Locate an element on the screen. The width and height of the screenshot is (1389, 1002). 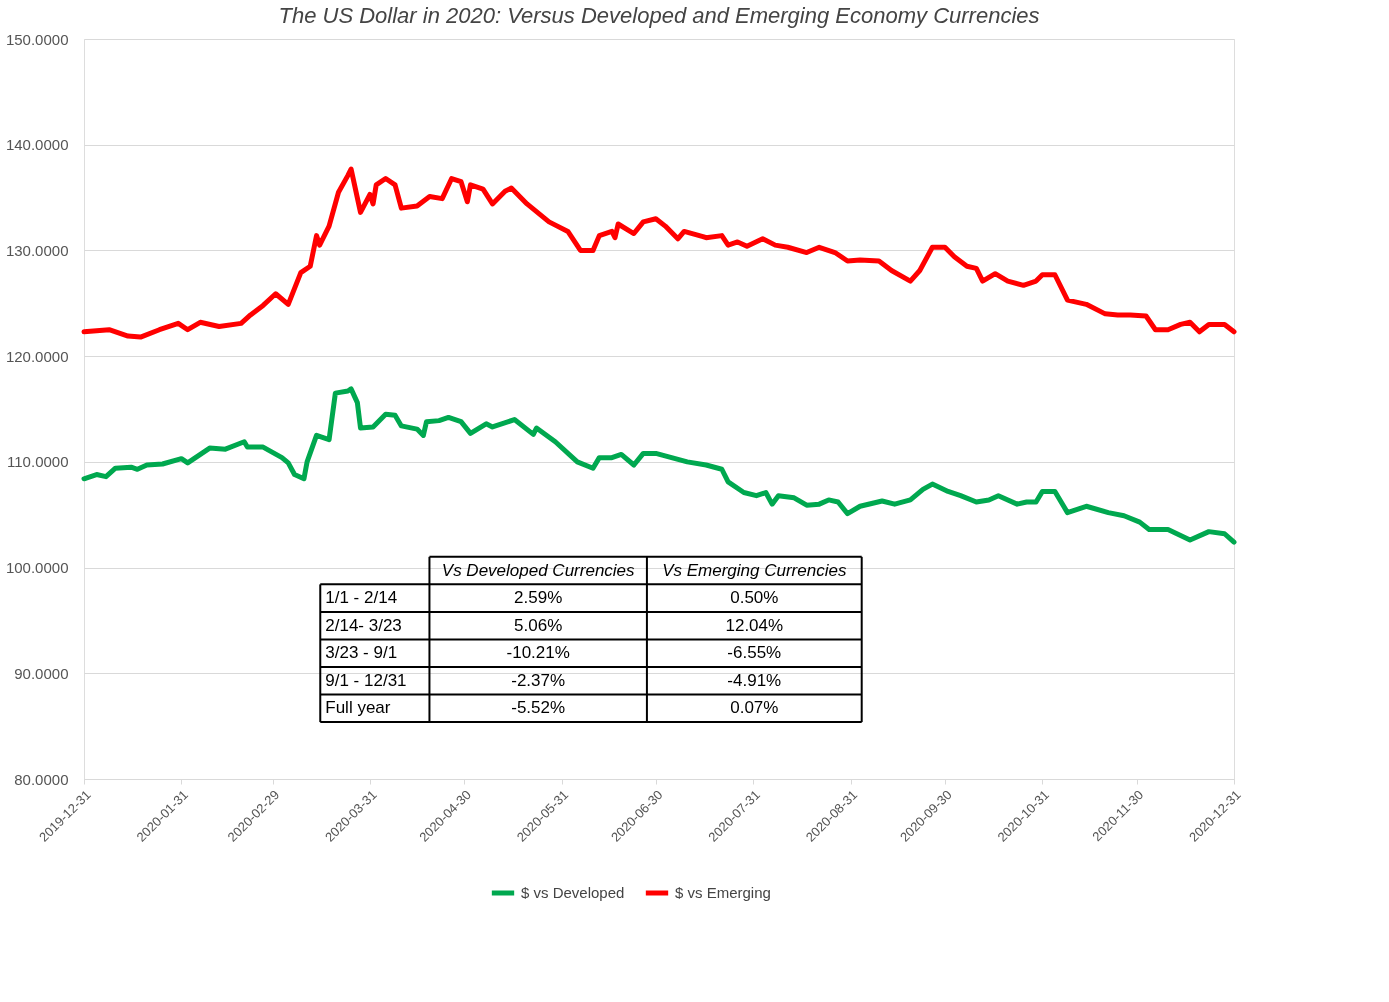
y-tick-label: 100.0000 is located at coordinates (37, 568).